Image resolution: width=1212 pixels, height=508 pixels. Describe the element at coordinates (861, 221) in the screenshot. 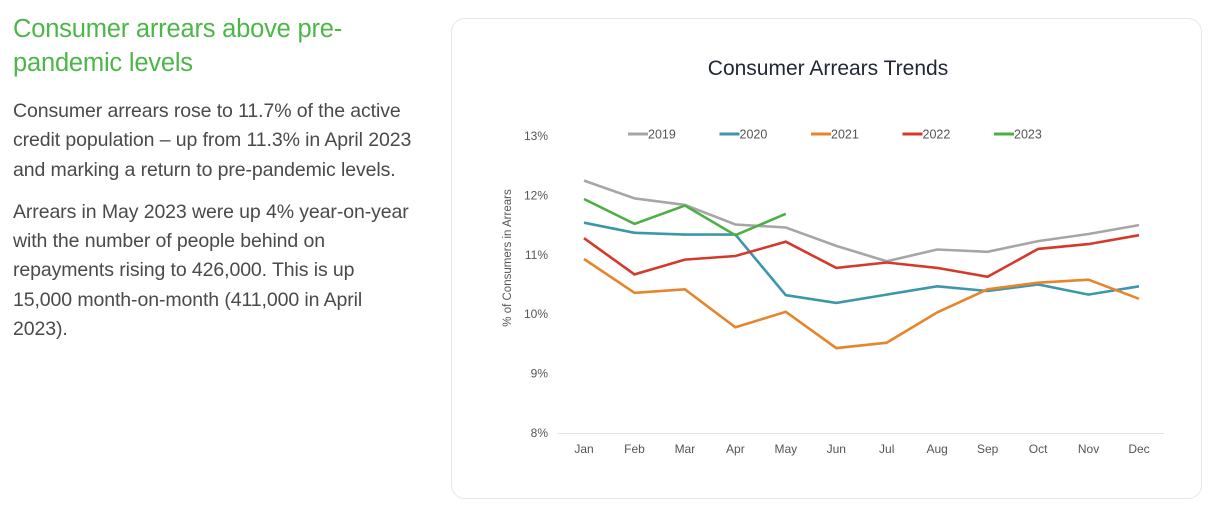

I see `series-line-2019` at that location.